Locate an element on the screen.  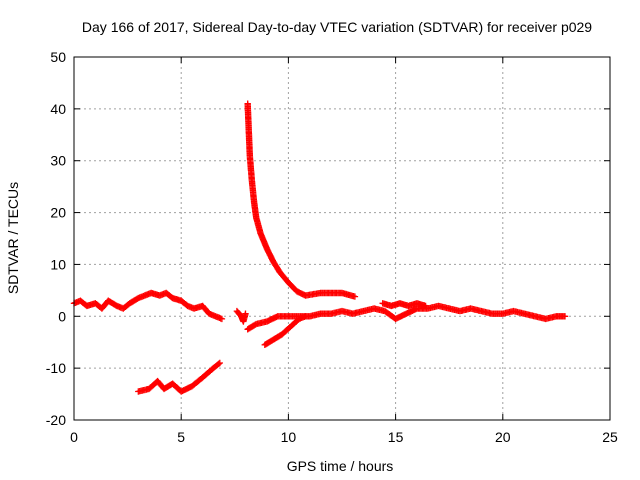
y-tick-label: 30 is located at coordinates (58, 161).